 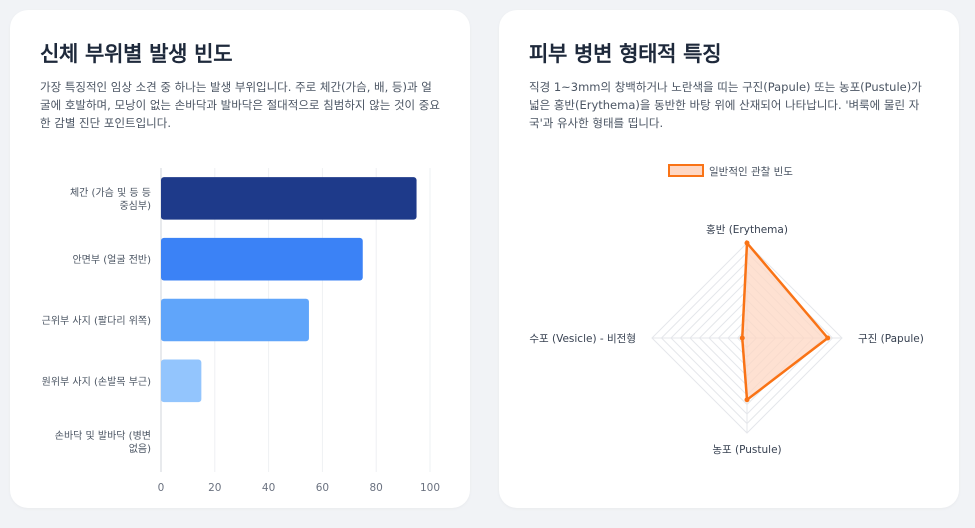 I want to click on x-tick-label: 40, so click(x=268, y=488).